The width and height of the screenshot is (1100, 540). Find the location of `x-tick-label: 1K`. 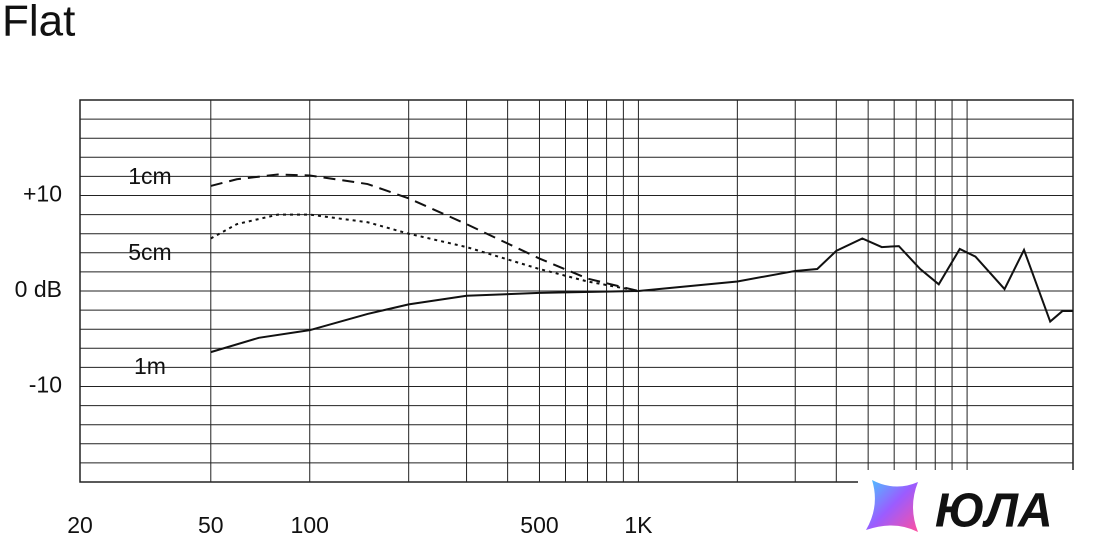

x-tick-label: 1K is located at coordinates (638, 525).